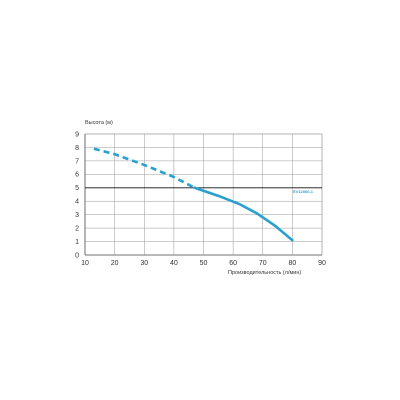  What do you see at coordinates (77, 188) in the screenshot?
I see `y-tick-label-5: 5` at bounding box center [77, 188].